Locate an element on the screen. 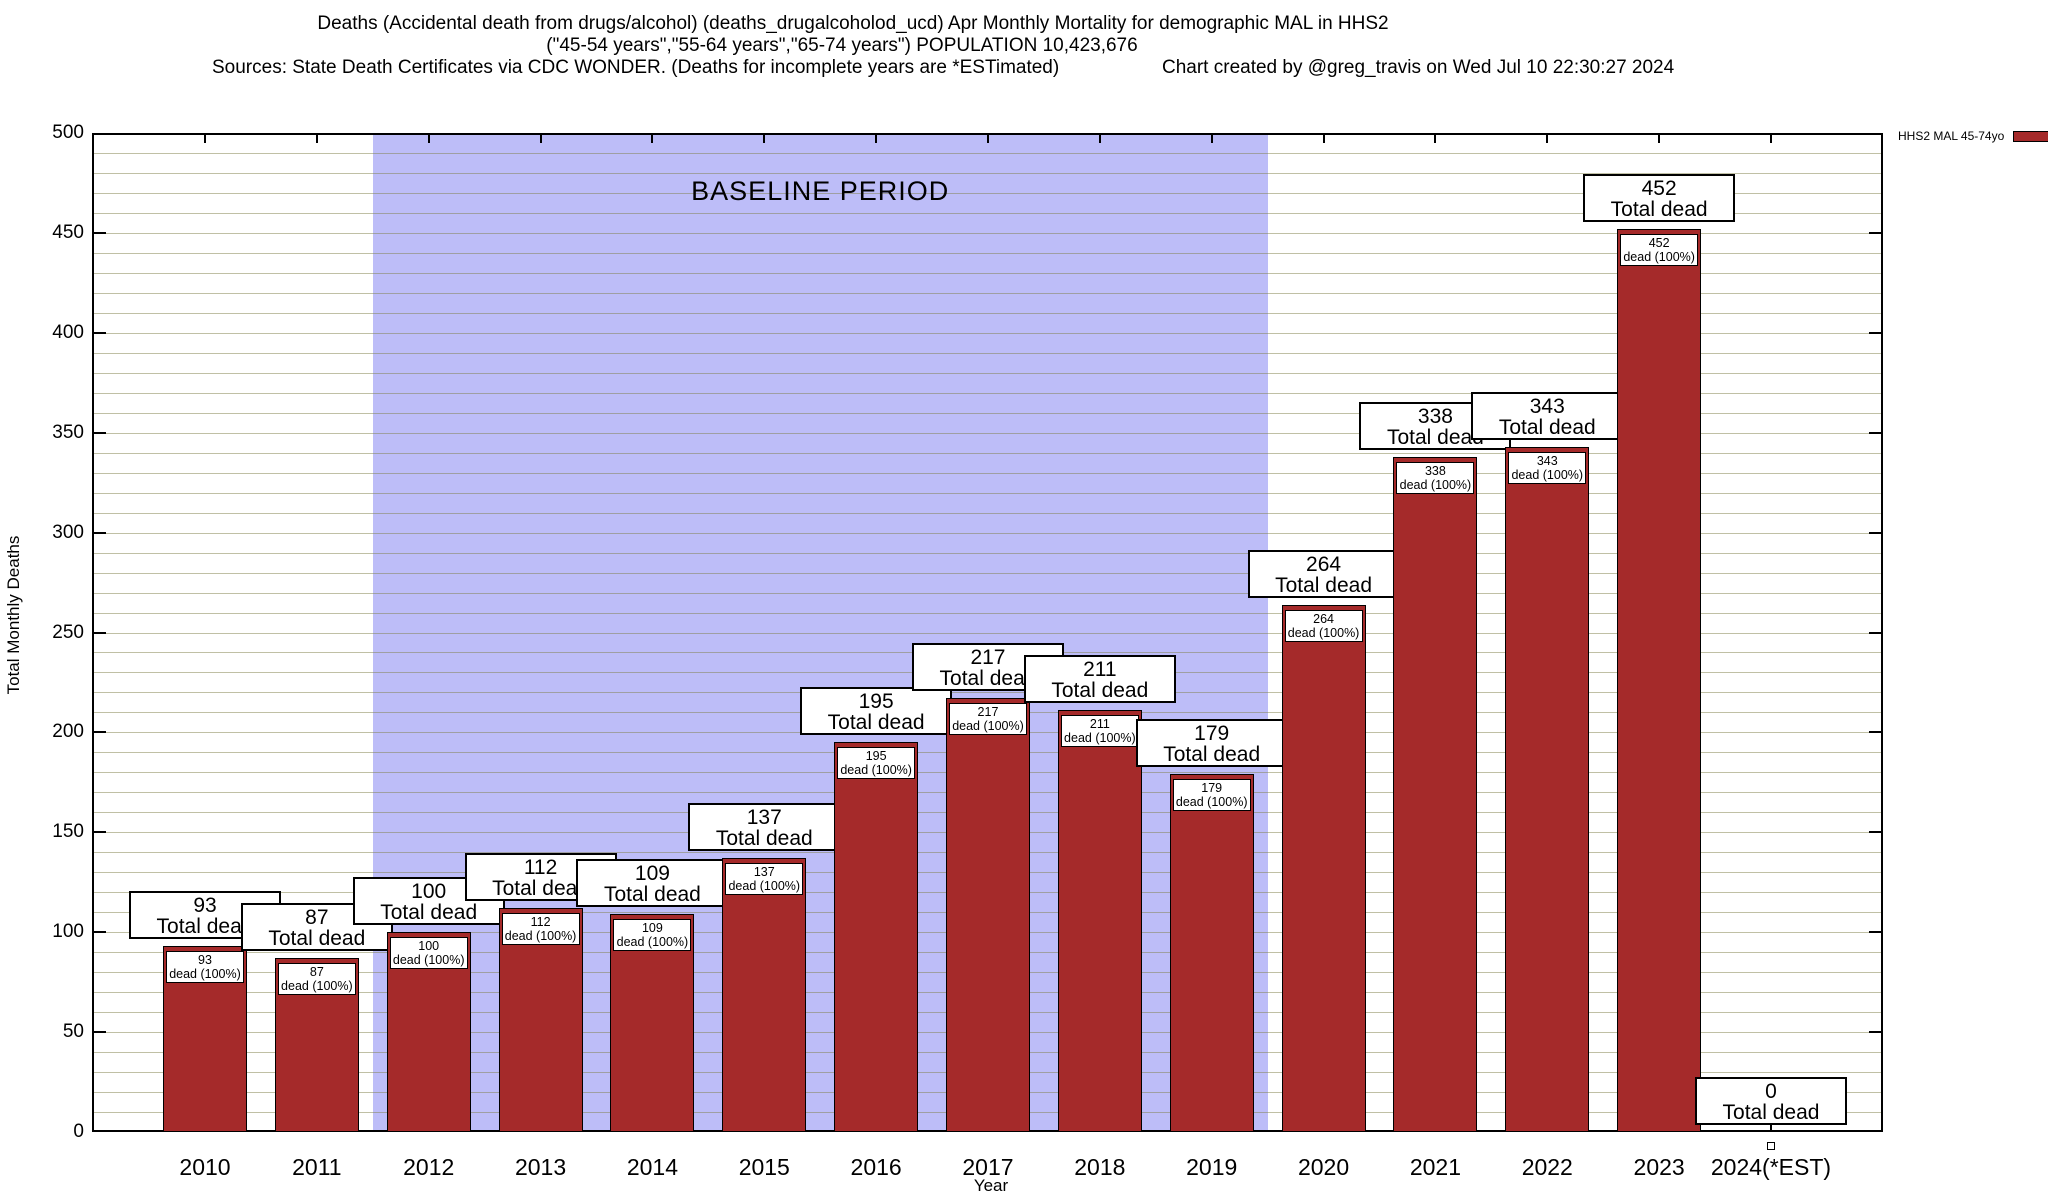 This screenshot has width=2048, height=1200. bar-total-label: 137 Total dead is located at coordinates (764, 827).